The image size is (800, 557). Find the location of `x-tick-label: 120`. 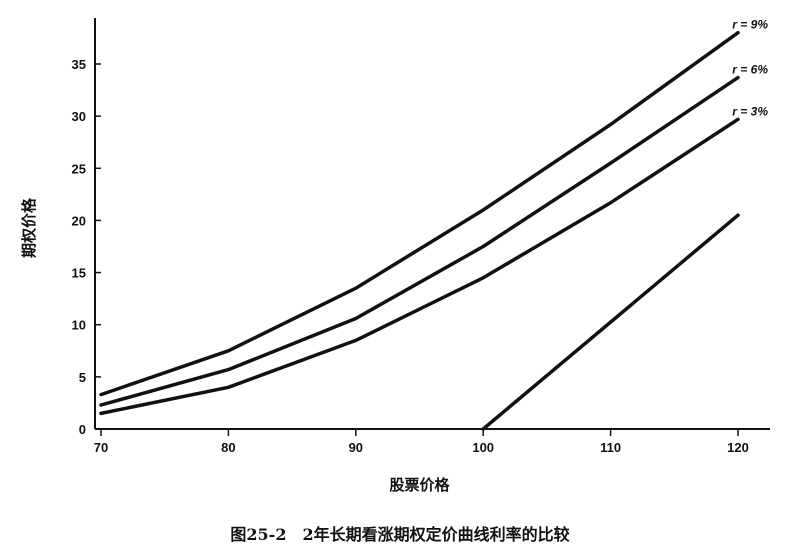

x-tick-label: 120 is located at coordinates (738, 447).